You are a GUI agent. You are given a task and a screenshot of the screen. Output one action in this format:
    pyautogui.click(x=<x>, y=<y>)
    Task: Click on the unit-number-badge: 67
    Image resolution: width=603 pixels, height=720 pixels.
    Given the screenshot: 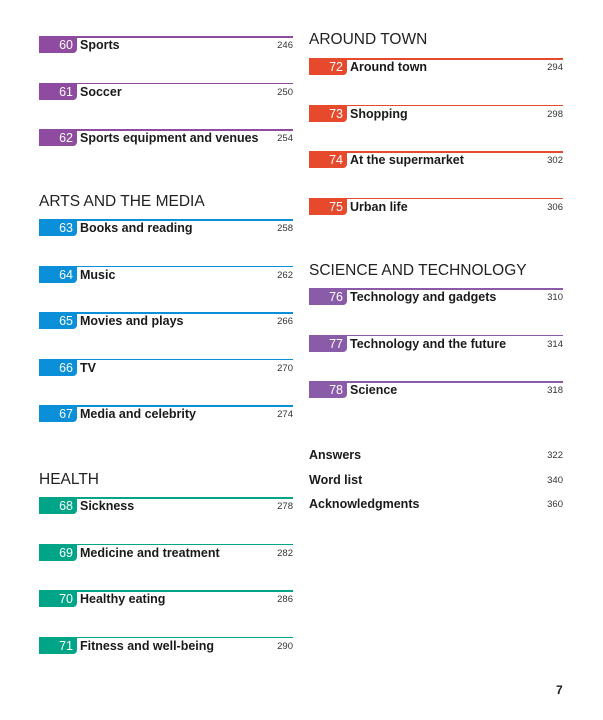 What is the action you would take?
    pyautogui.click(x=58, y=413)
    